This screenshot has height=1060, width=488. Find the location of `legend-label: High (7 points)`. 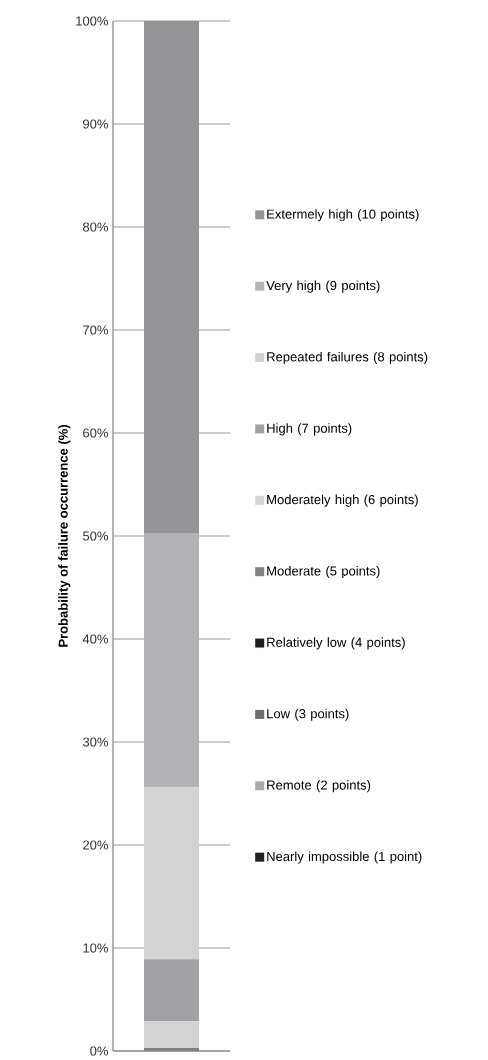

legend-label: High (7 points) is located at coordinates (309, 429).